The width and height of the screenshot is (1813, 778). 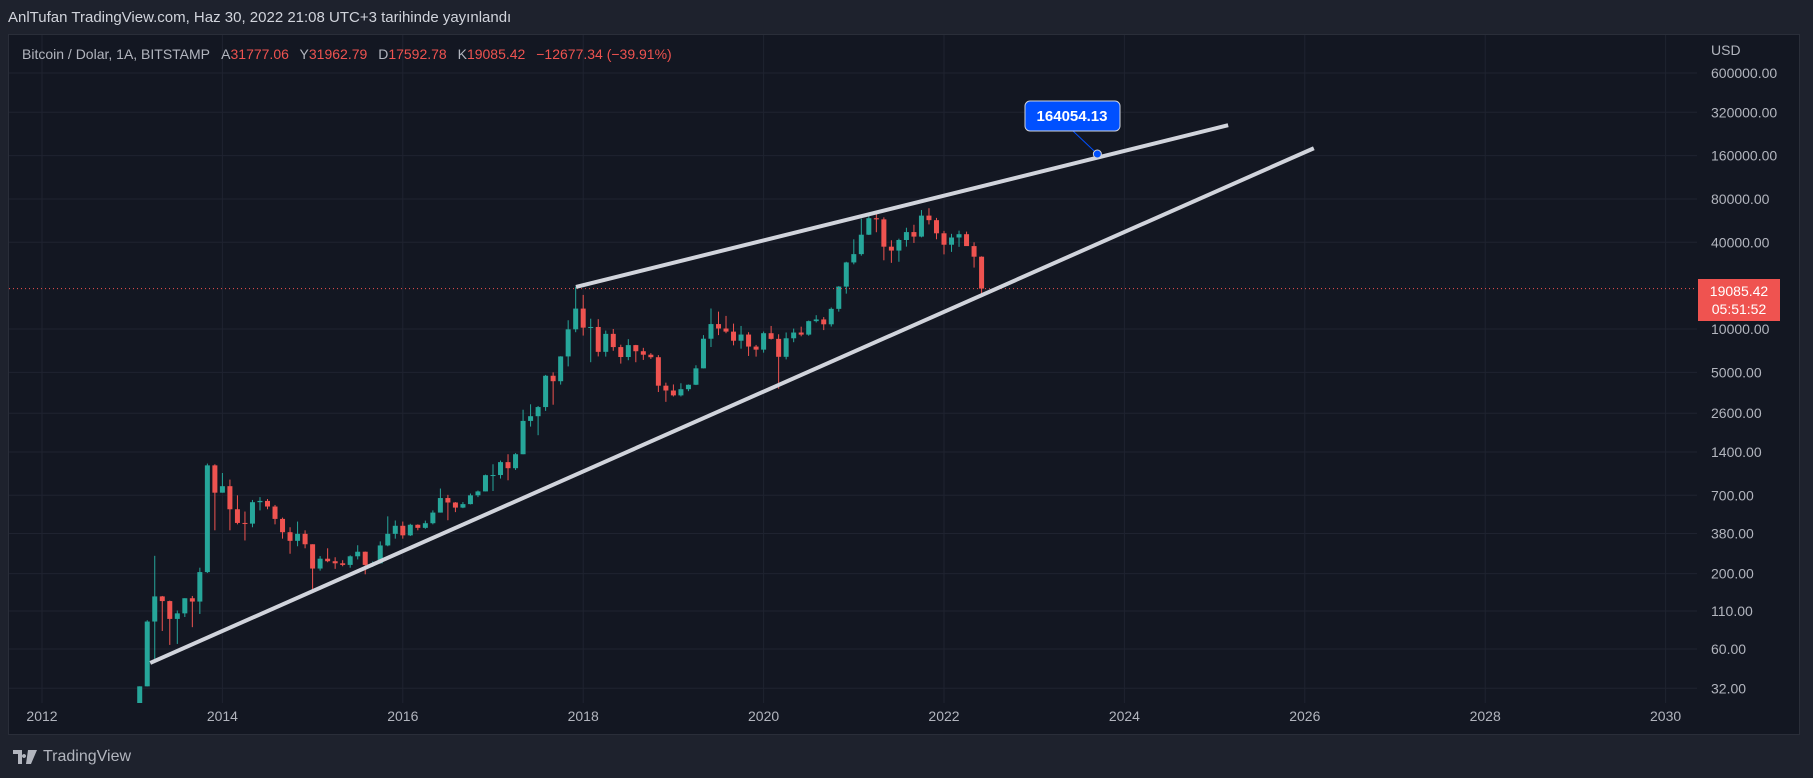 What do you see at coordinates (1740, 199) in the screenshot?
I see `price-tick-label: 80000.00` at bounding box center [1740, 199].